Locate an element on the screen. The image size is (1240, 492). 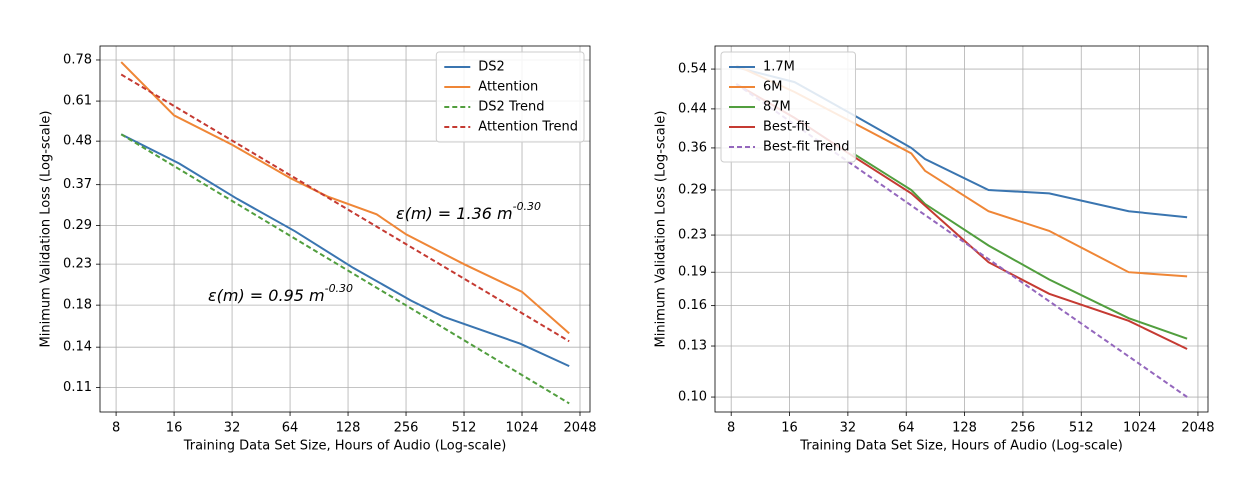
legend: 1.7M 6M 87M Best-fit Best-fit Trend is located at coordinates (788, 107).